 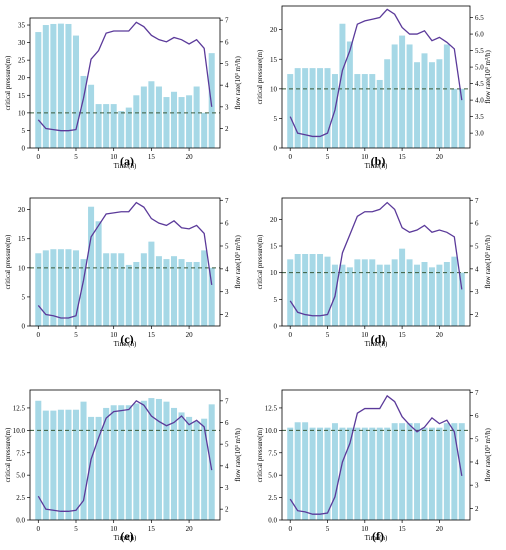 I want to click on y2-tick-label: 4.5, so click(x=479, y=84).